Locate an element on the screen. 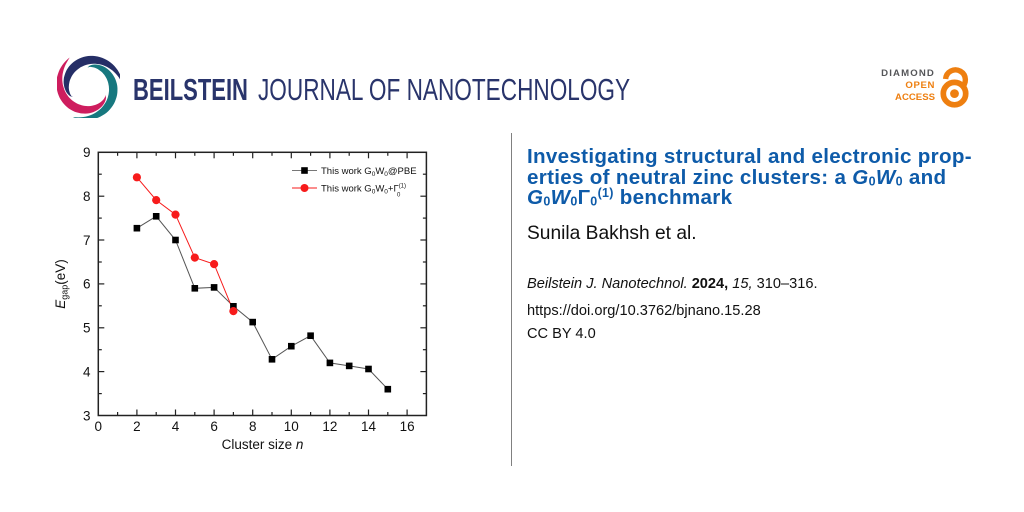 This screenshot has width=1024, height=512. svg-text: 2 is located at coordinates (137, 426).